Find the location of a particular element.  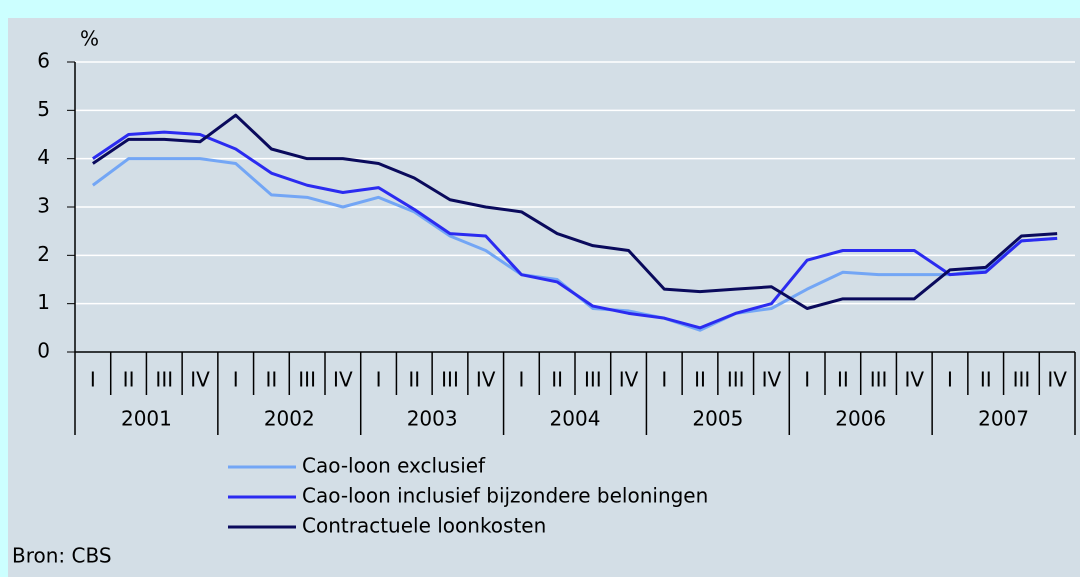

y-tick-label: 2 is located at coordinates (43, 254).